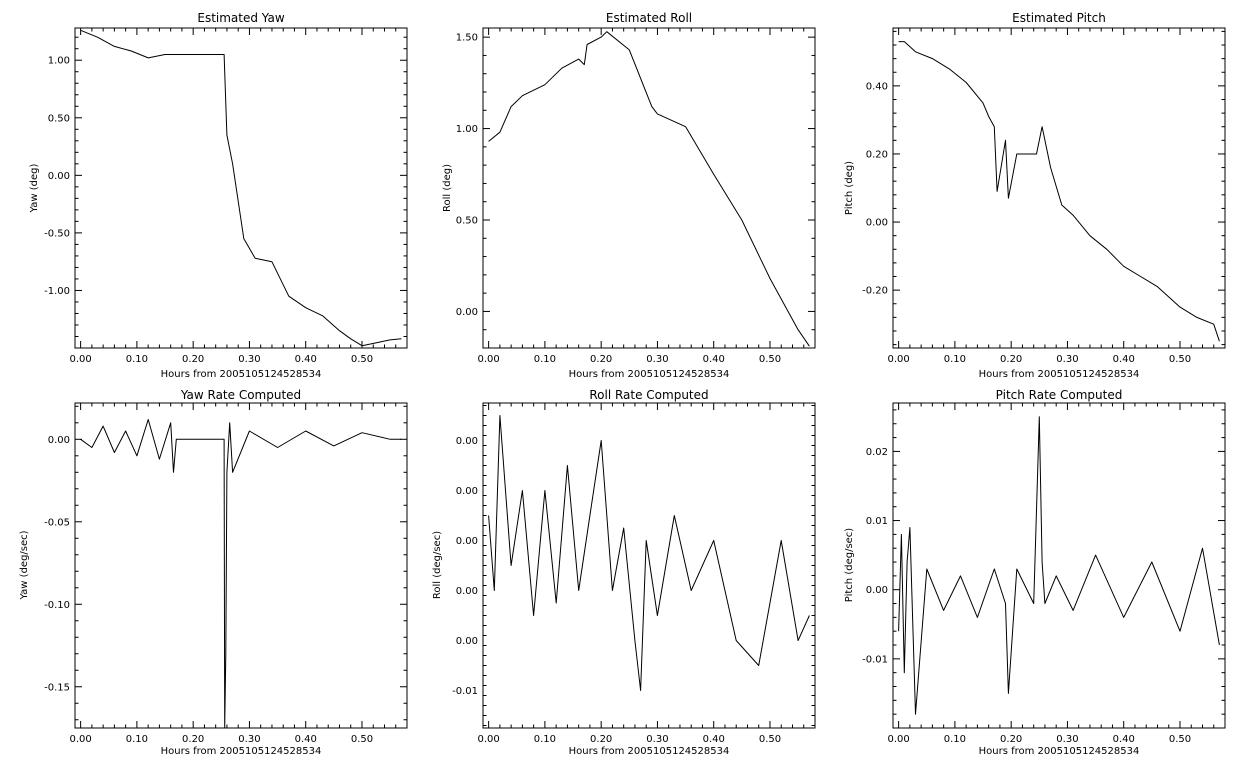  I want to click on chart-title: Estimated Roll, so click(649, 18).